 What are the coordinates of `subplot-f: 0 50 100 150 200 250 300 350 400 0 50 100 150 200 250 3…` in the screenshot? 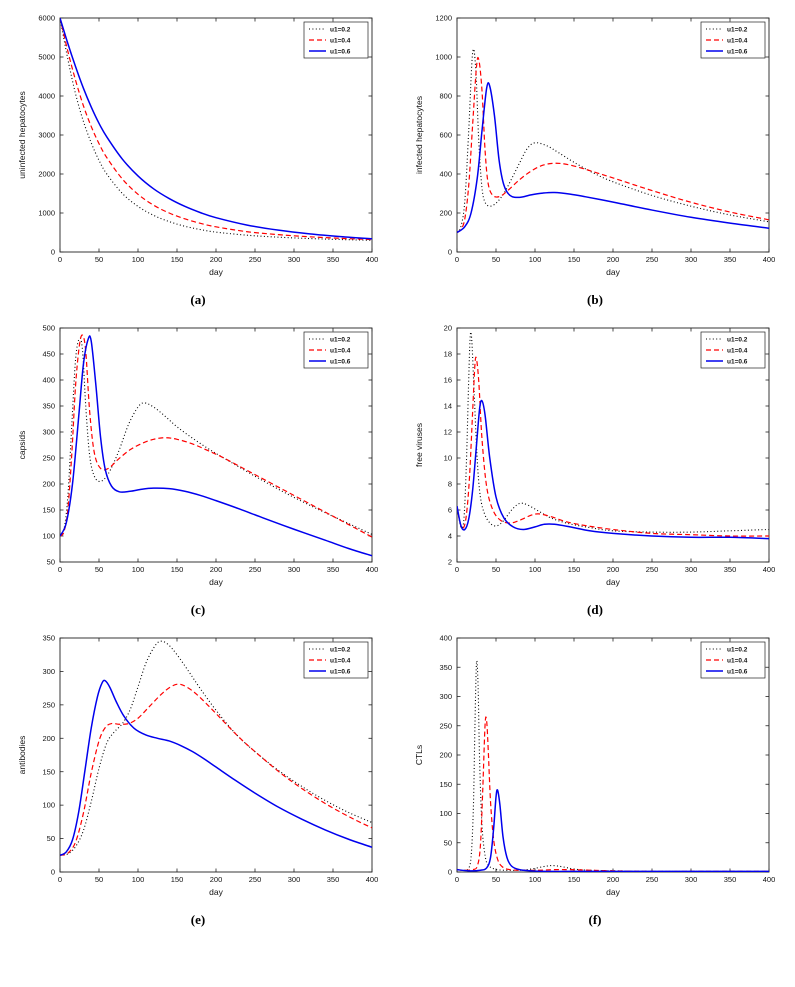 It's located at (595, 778).